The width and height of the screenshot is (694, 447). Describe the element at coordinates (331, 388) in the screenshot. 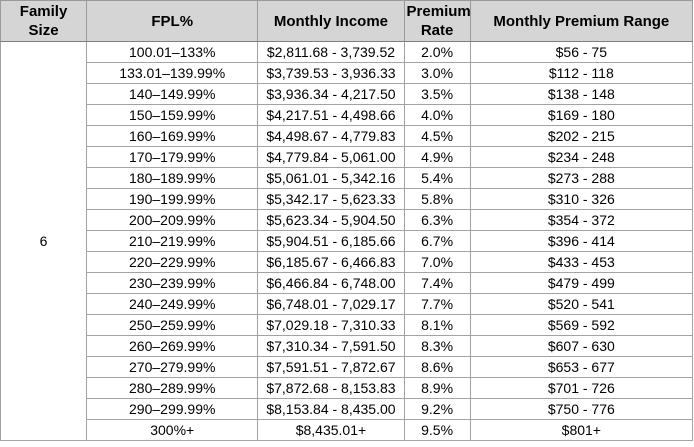

I see `monthly-income-cell: $7,872.68 - 8,153.83` at that location.